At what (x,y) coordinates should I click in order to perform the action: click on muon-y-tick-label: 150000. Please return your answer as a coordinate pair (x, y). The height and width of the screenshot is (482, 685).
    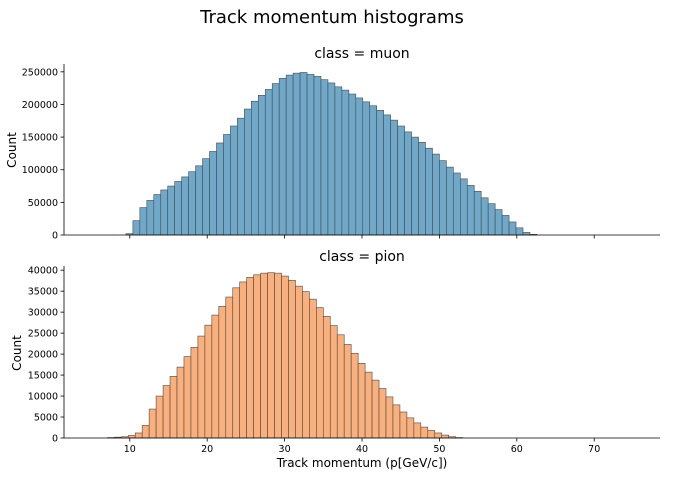
    Looking at the image, I should click on (40, 138).